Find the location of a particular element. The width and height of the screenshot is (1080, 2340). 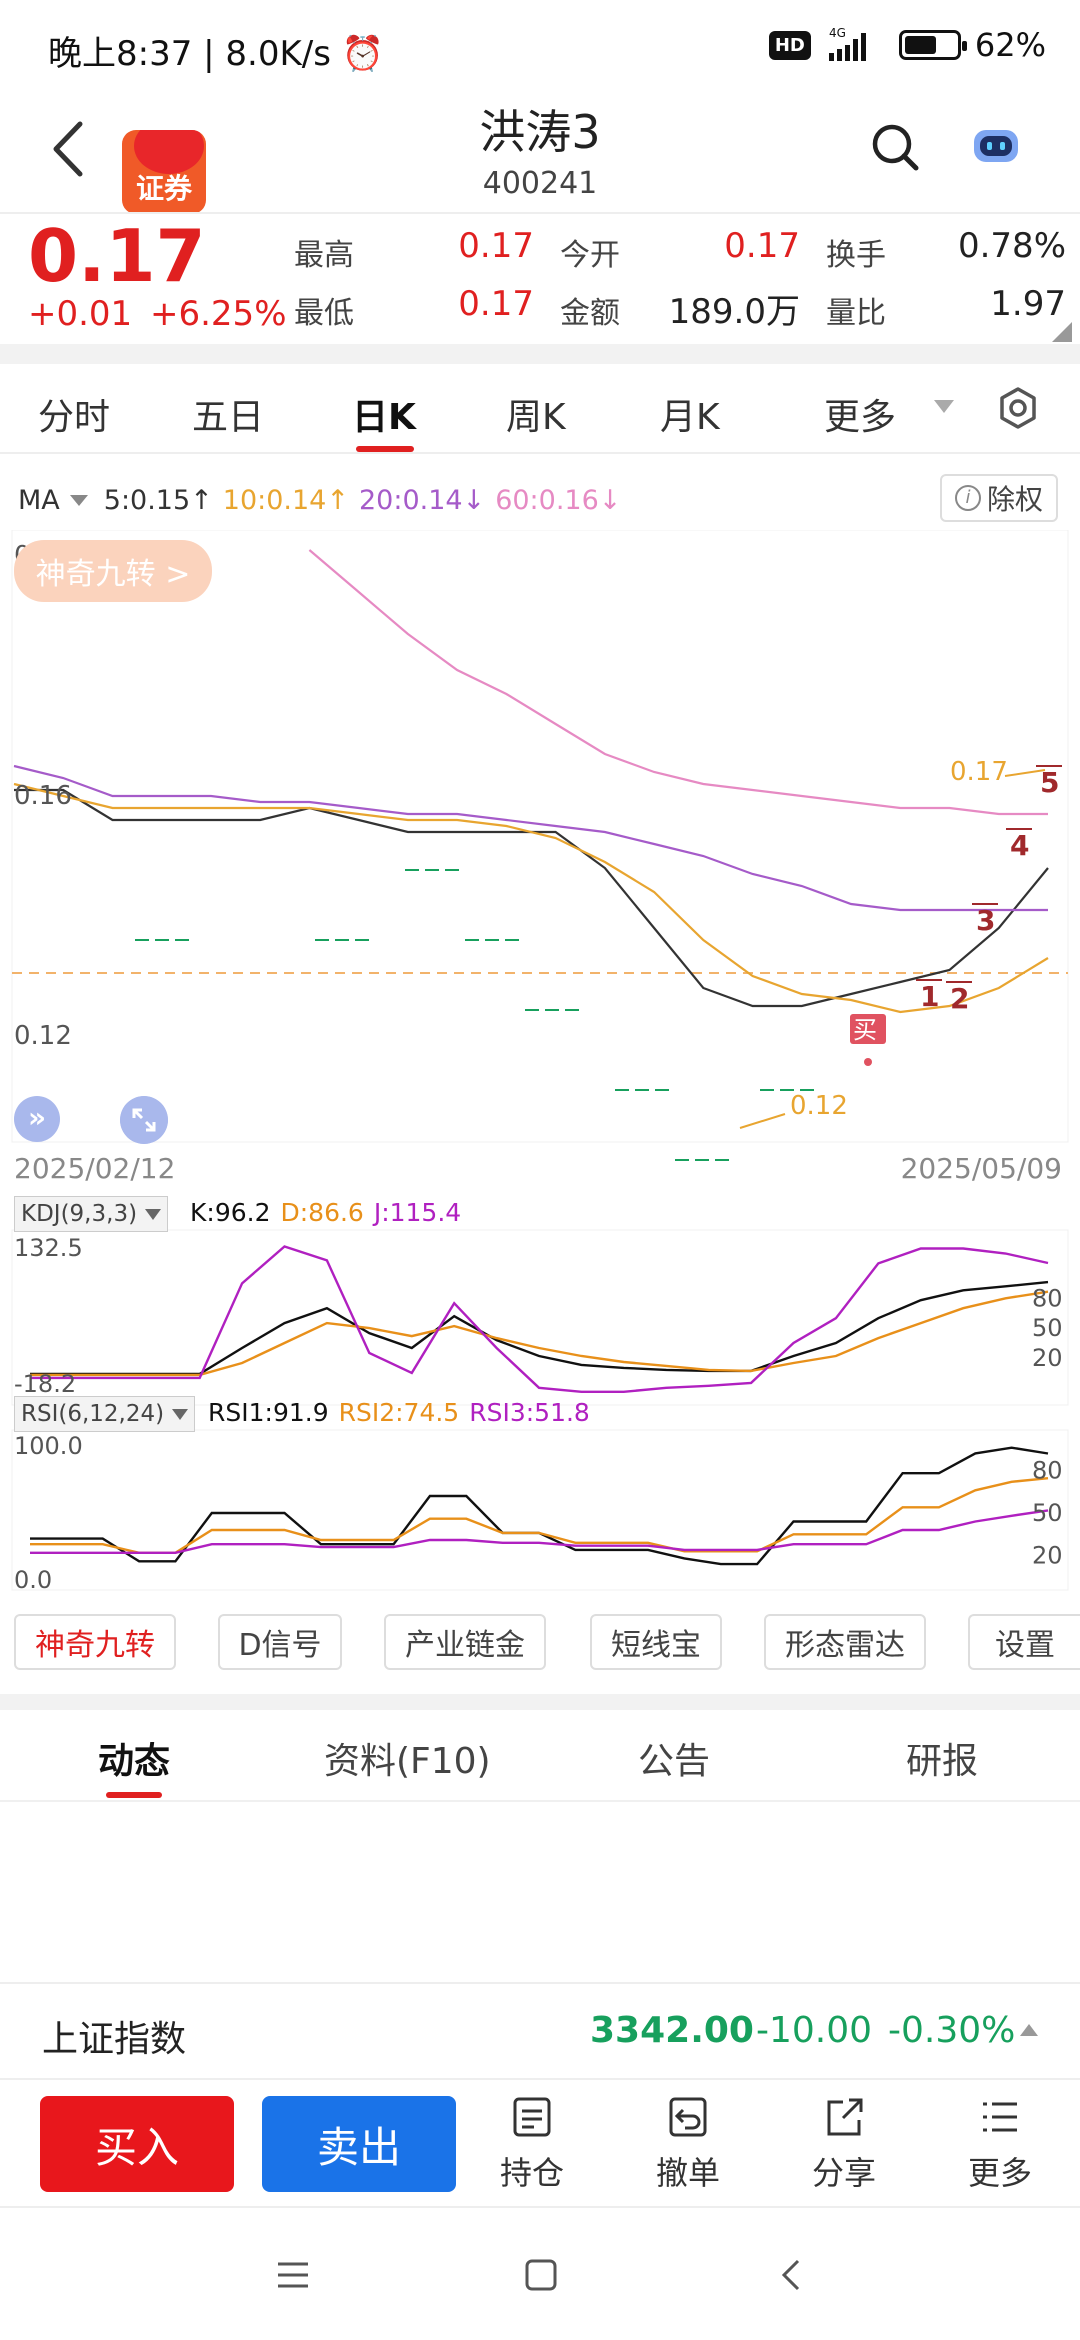

system-nav-bar is located at coordinates (540, 2275).